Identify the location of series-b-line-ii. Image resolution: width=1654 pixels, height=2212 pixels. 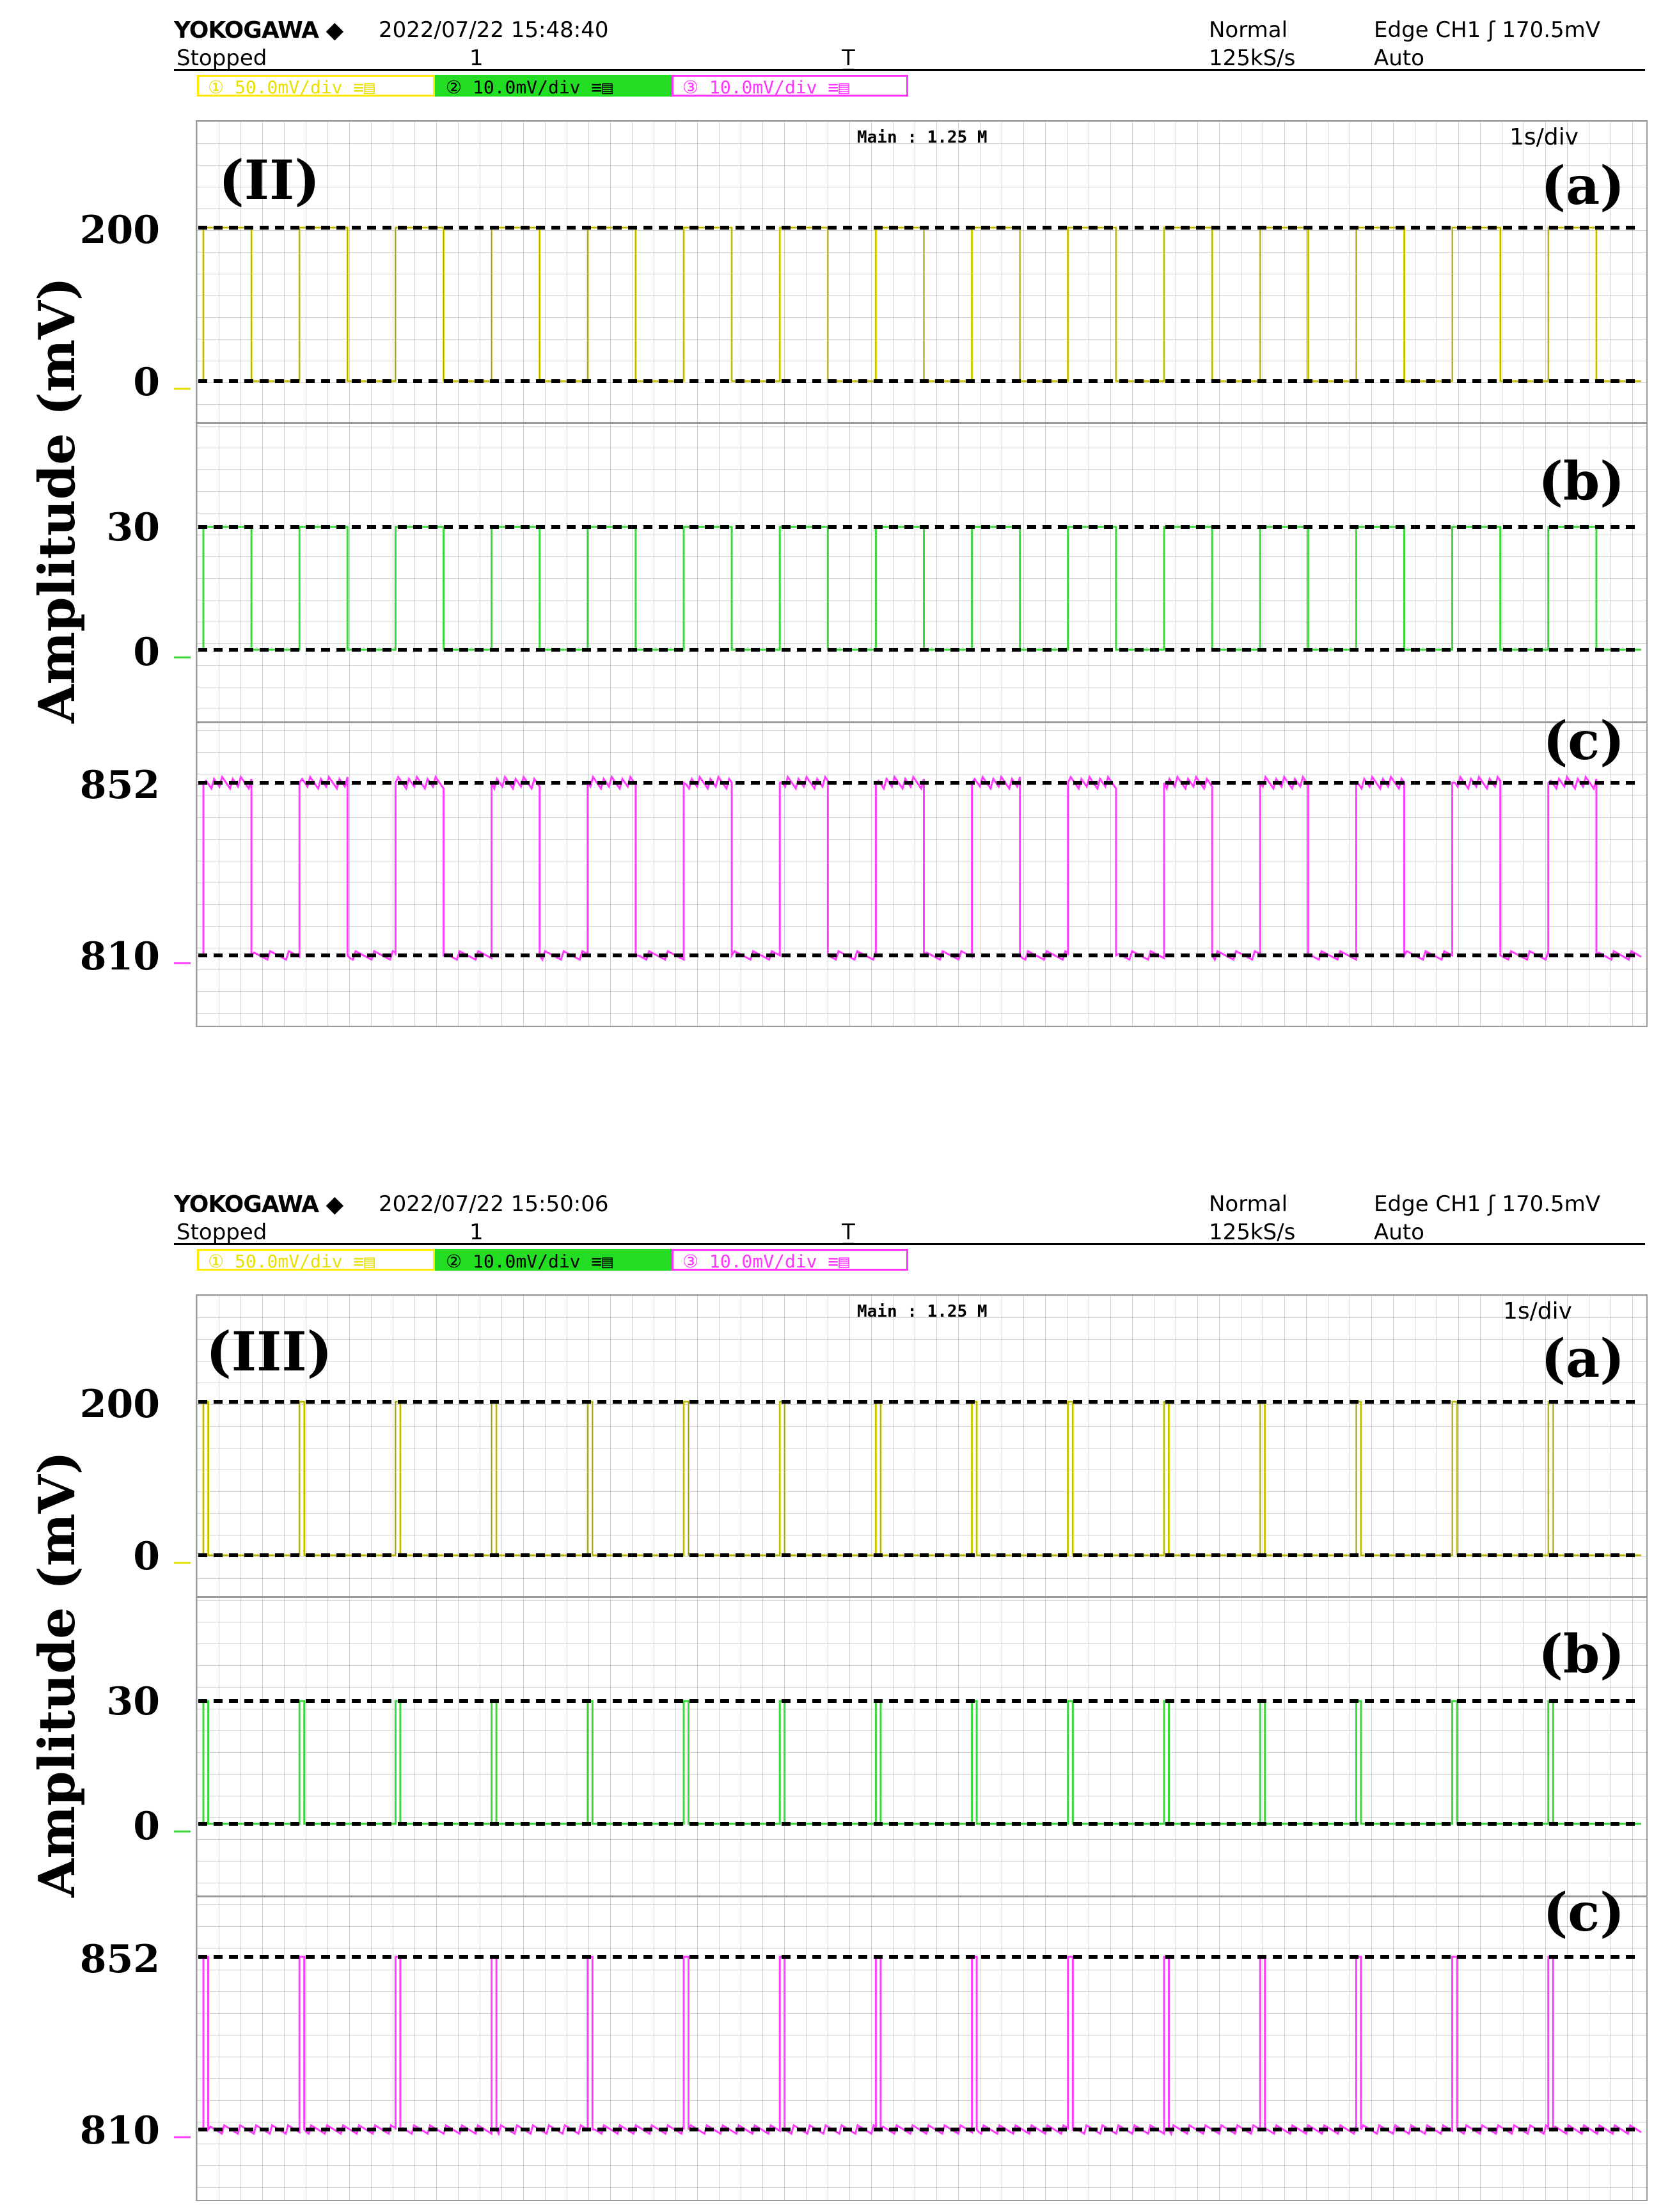
(921, 588).